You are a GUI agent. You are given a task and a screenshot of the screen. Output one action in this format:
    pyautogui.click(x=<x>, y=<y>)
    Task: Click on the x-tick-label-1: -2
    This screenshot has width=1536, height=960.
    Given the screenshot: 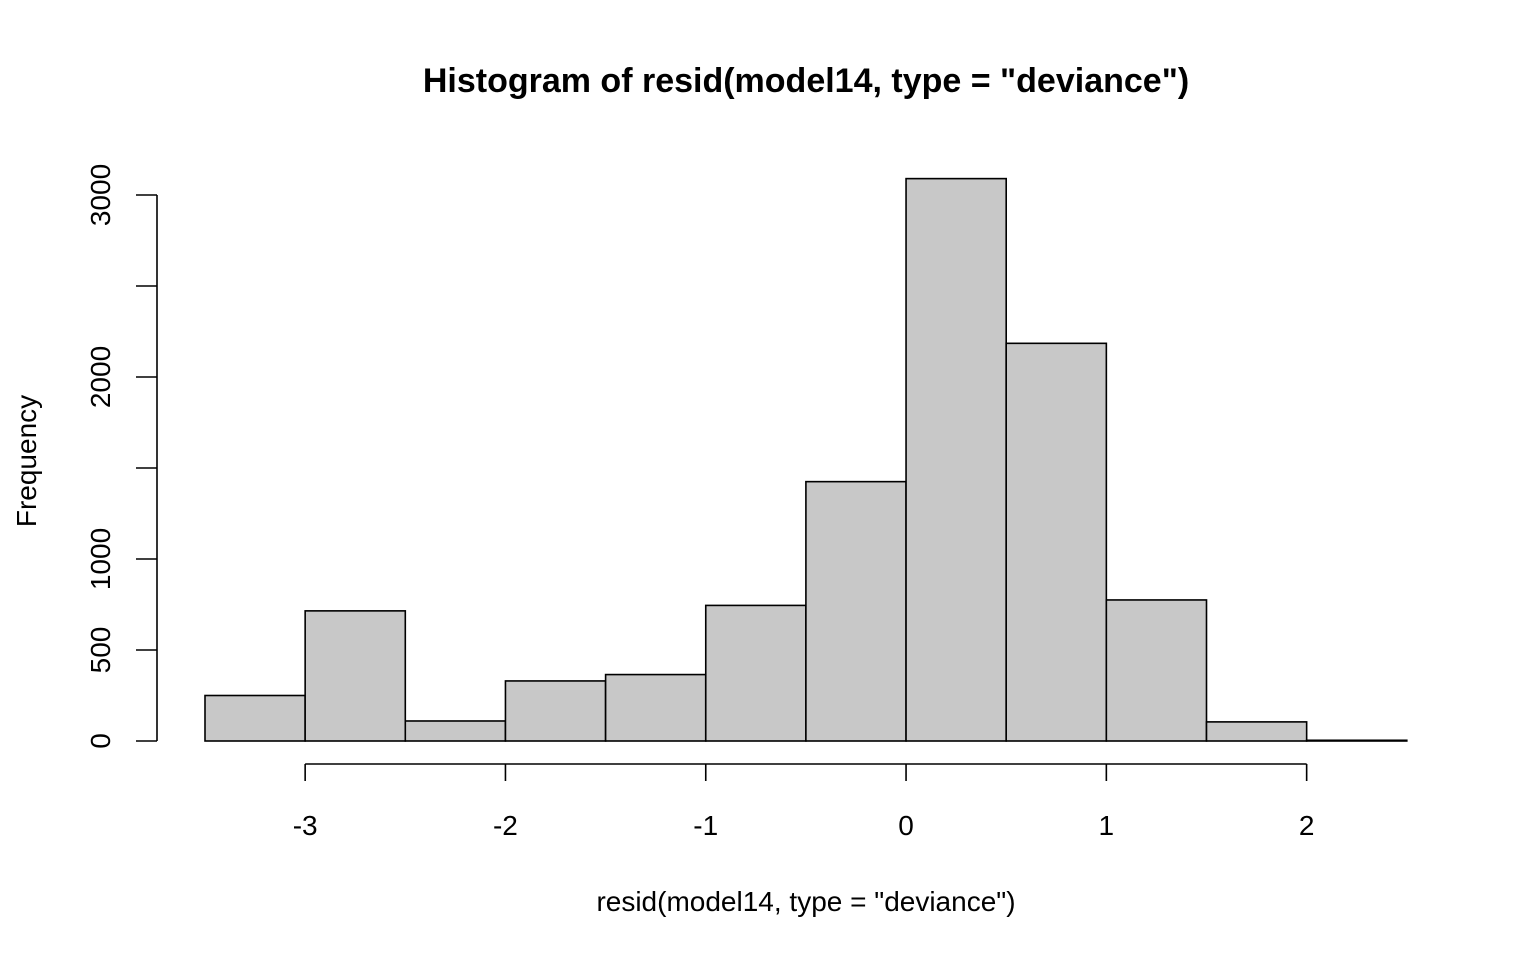 What is the action you would take?
    pyautogui.click(x=505, y=825)
    